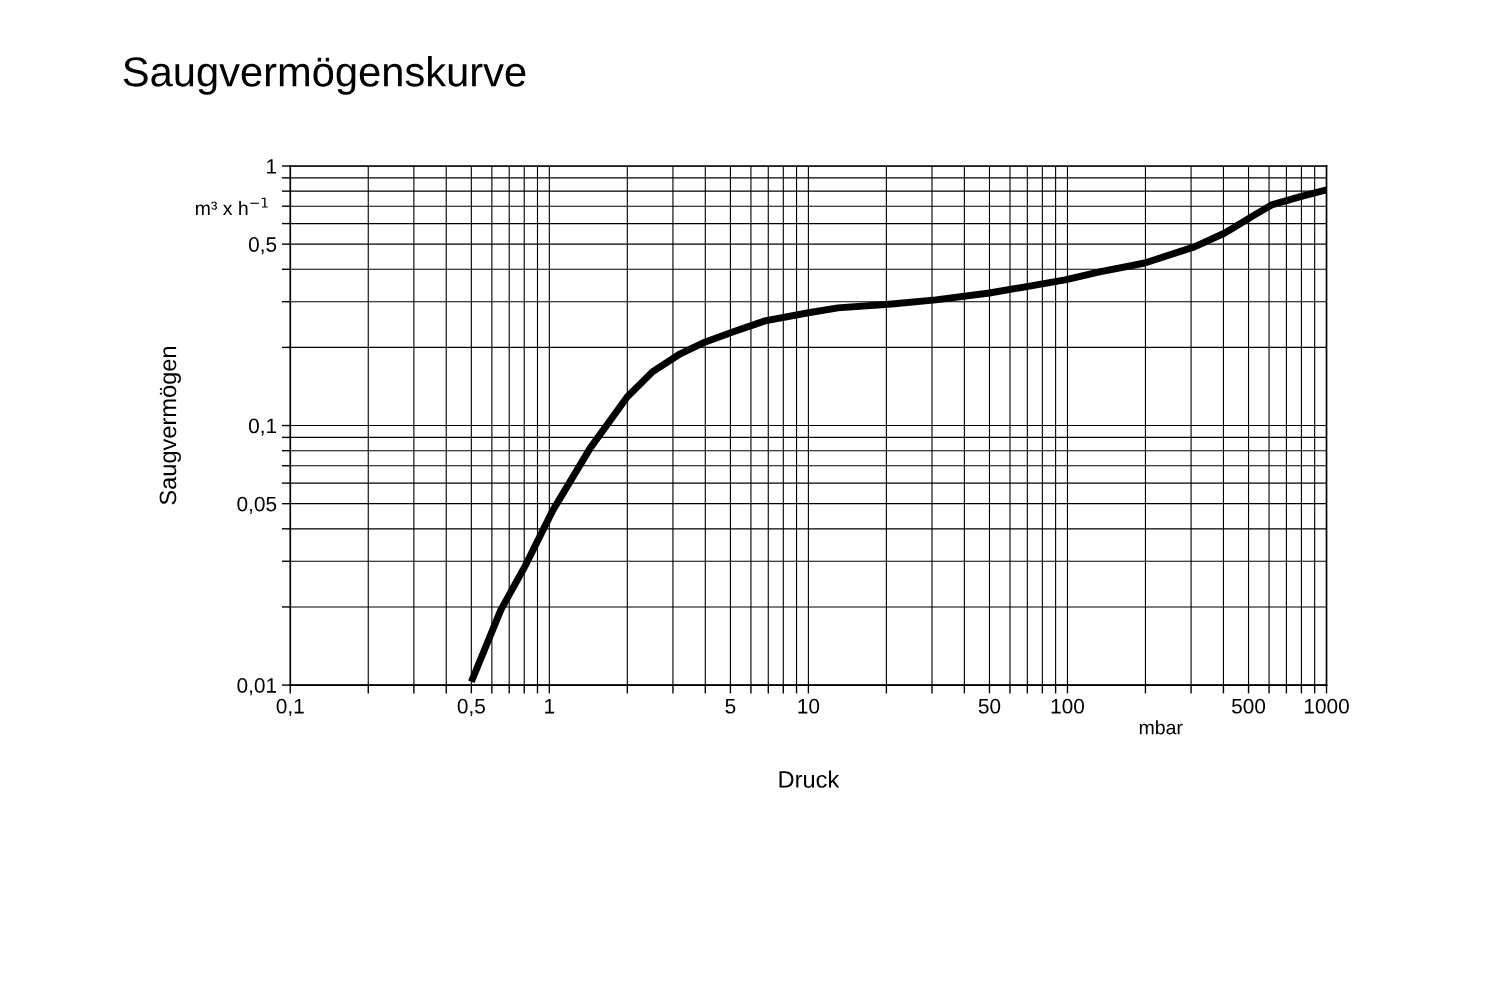 The image size is (1504, 1006). Describe the element at coordinates (324, 75) in the screenshot. I see `chart-title: Saugvermögenskurve` at that location.